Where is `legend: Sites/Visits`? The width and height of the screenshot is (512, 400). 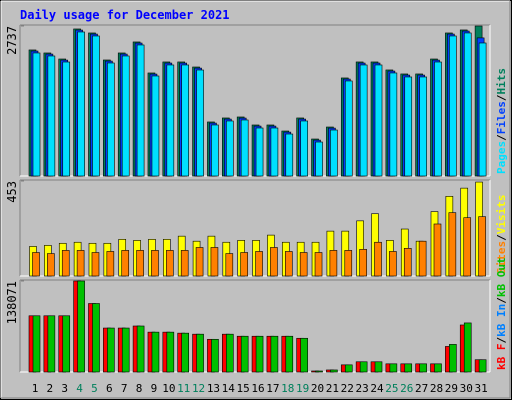 legend: Sites/Visits is located at coordinates (501, 235).